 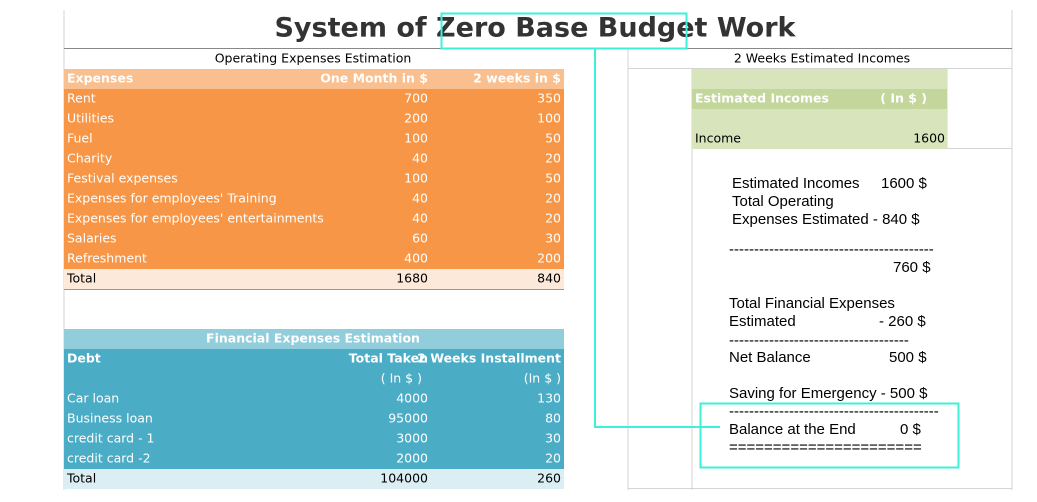 What do you see at coordinates (657, 238) in the screenshot?
I see `connector` at bounding box center [657, 238].